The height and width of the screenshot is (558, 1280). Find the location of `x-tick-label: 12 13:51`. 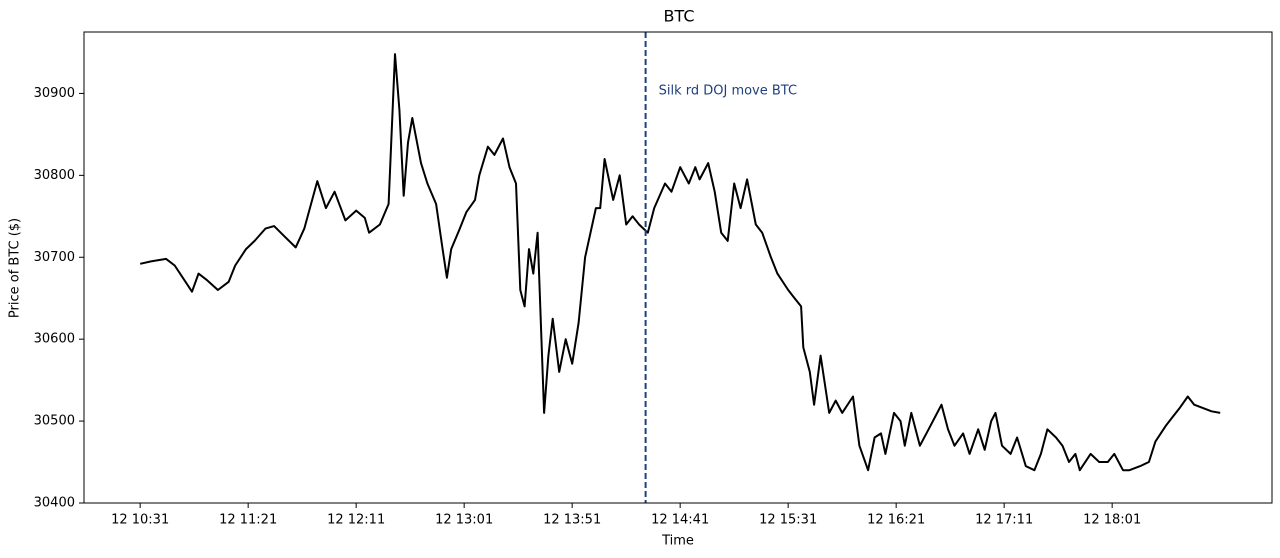

x-tick-label: 12 13:51 is located at coordinates (572, 520).